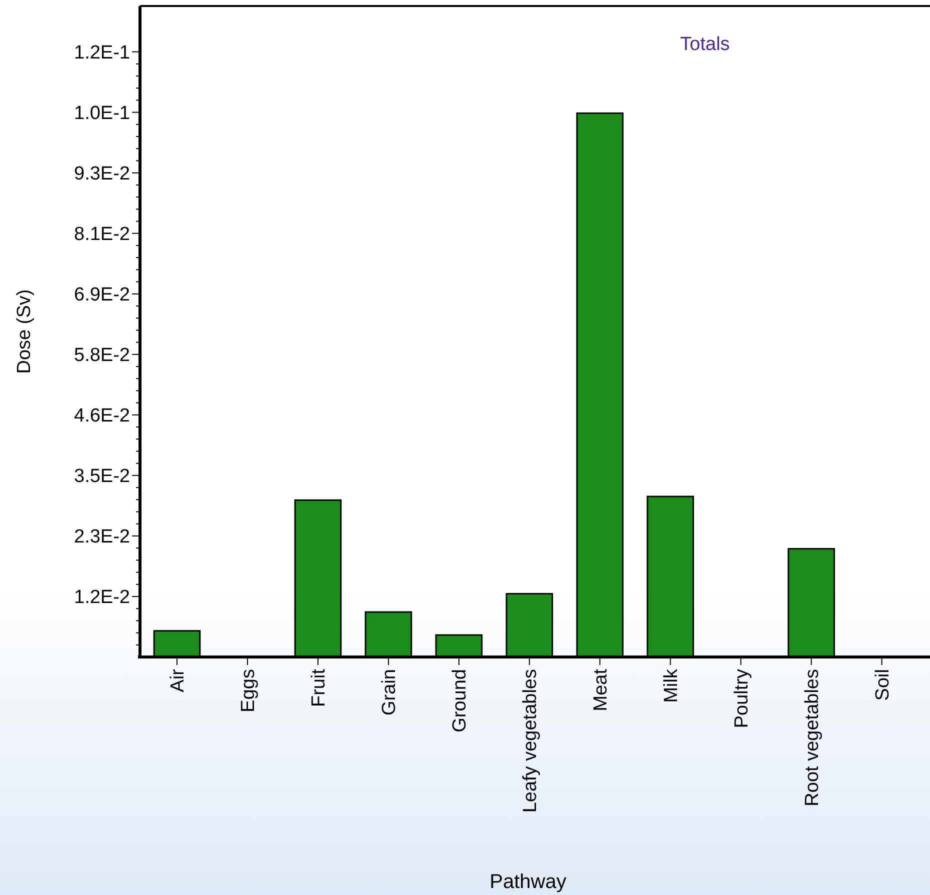 Image resolution: width=930 pixels, height=895 pixels. I want to click on y-tick-label: 6.9E-2, so click(102, 295).